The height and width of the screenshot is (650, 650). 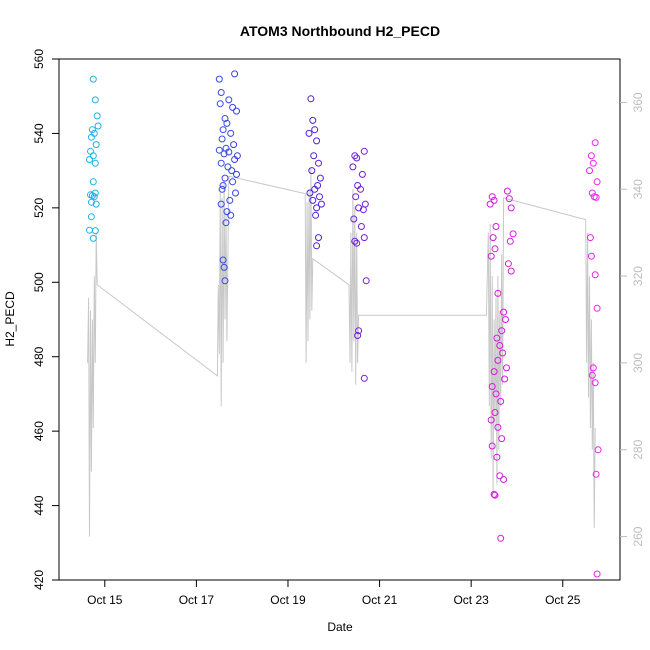 I want to click on y-tick-label: 520, so click(x=39, y=208).